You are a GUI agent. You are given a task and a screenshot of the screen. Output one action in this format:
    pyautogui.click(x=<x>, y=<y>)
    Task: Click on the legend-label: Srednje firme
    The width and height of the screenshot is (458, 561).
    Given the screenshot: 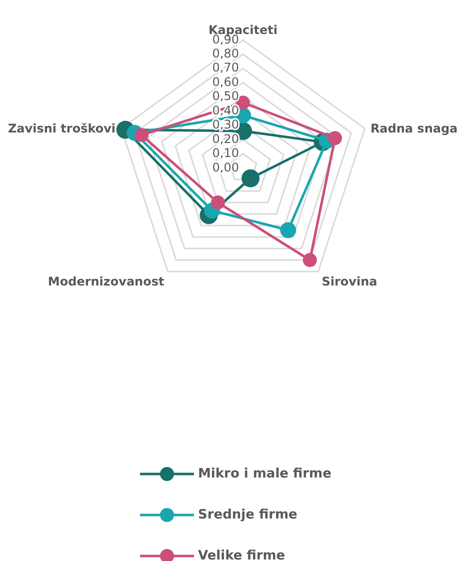 What is the action you would take?
    pyautogui.click(x=248, y=515)
    